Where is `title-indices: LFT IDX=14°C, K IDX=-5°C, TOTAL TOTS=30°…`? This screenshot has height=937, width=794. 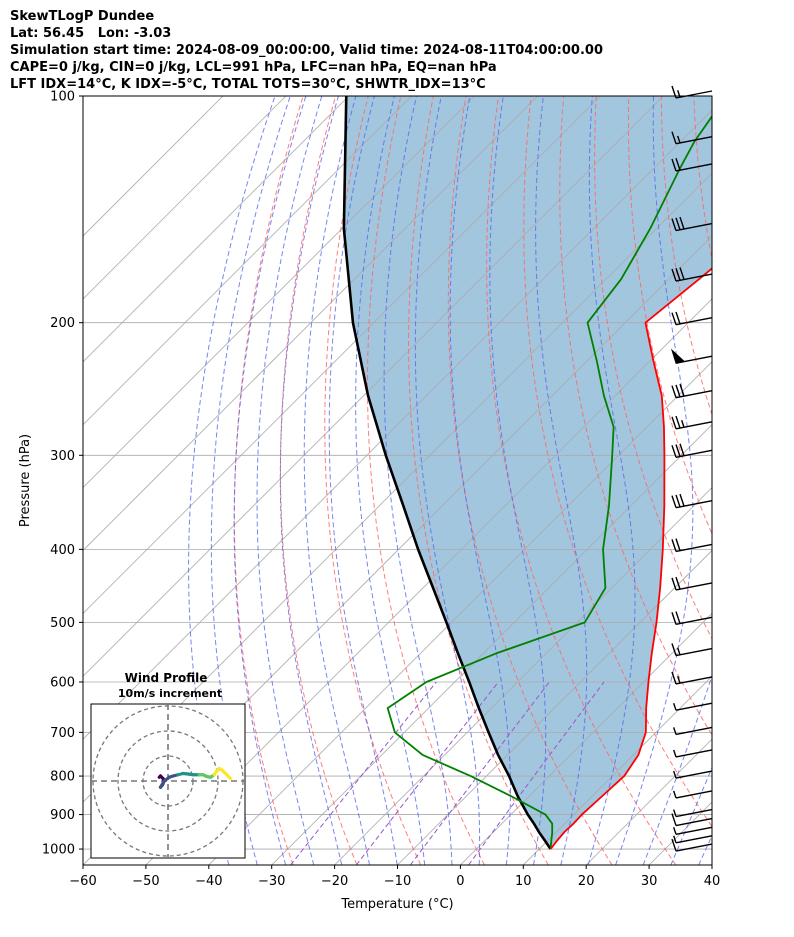
title-indices: LFT IDX=14°C, K IDX=-5°C, TOTAL TOTS=30°… is located at coordinates (248, 84).